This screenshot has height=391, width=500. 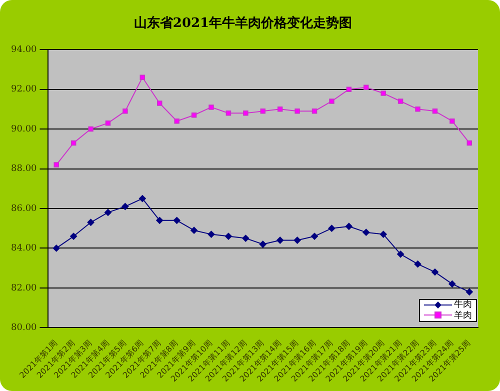 What do you see at coordinates (463, 315) in the screenshot?
I see `legend-label: 羊肉` at bounding box center [463, 315].